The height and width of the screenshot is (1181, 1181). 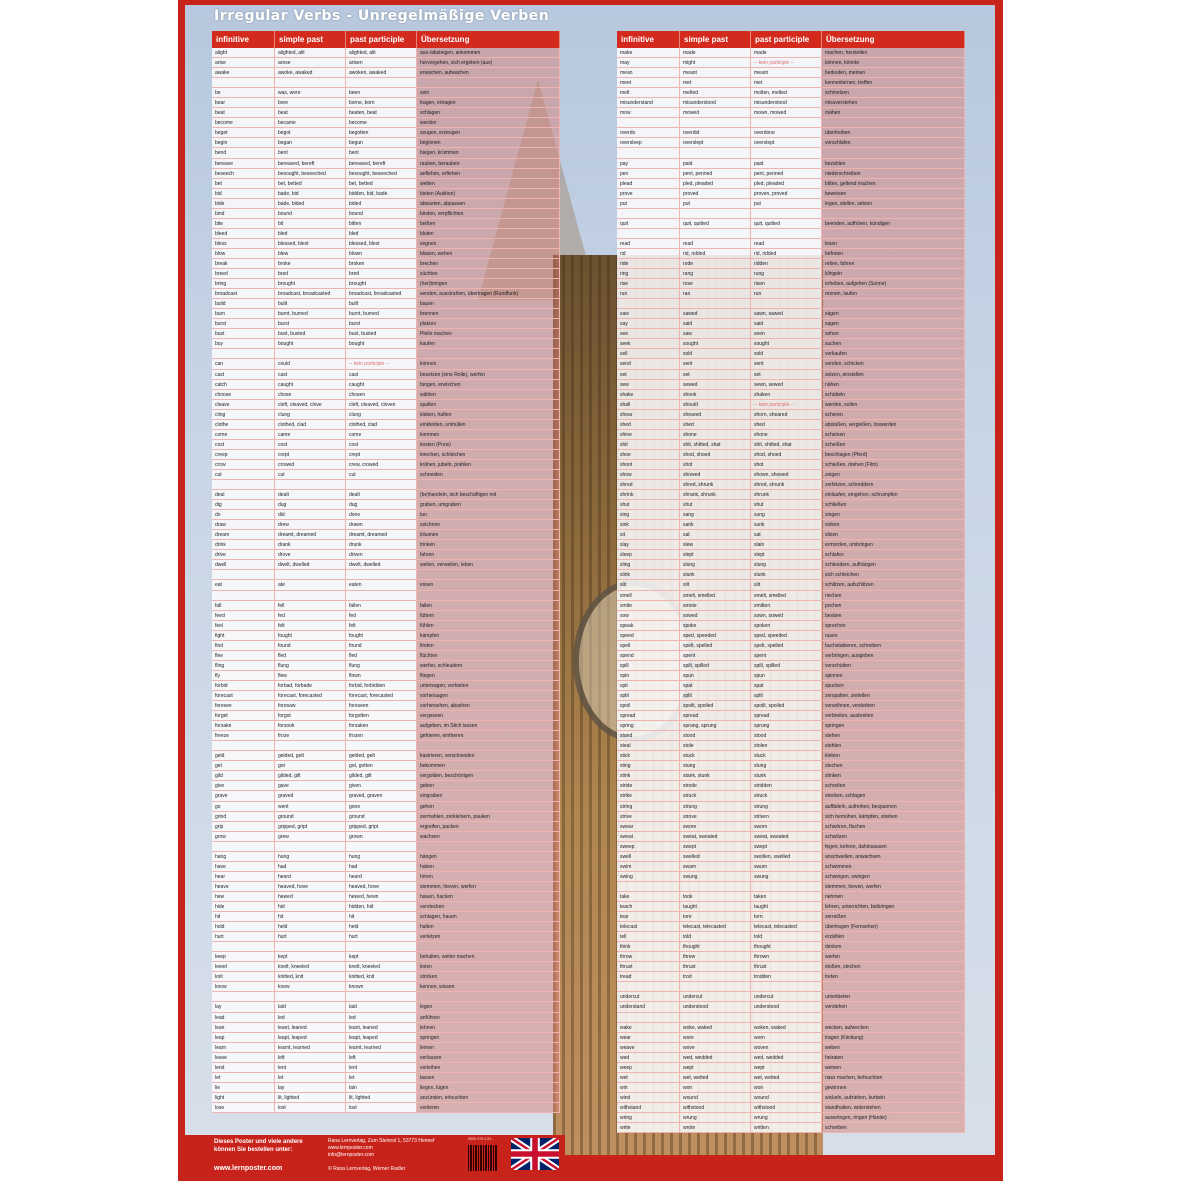 I want to click on cell-infinitive: shake, so click(x=648, y=394).